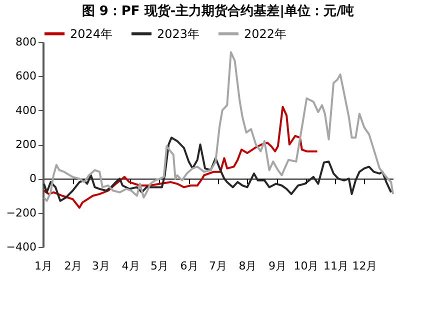  Describe the element at coordinates (101, 266) in the screenshot. I see `x-tick-label: 3月` at that location.